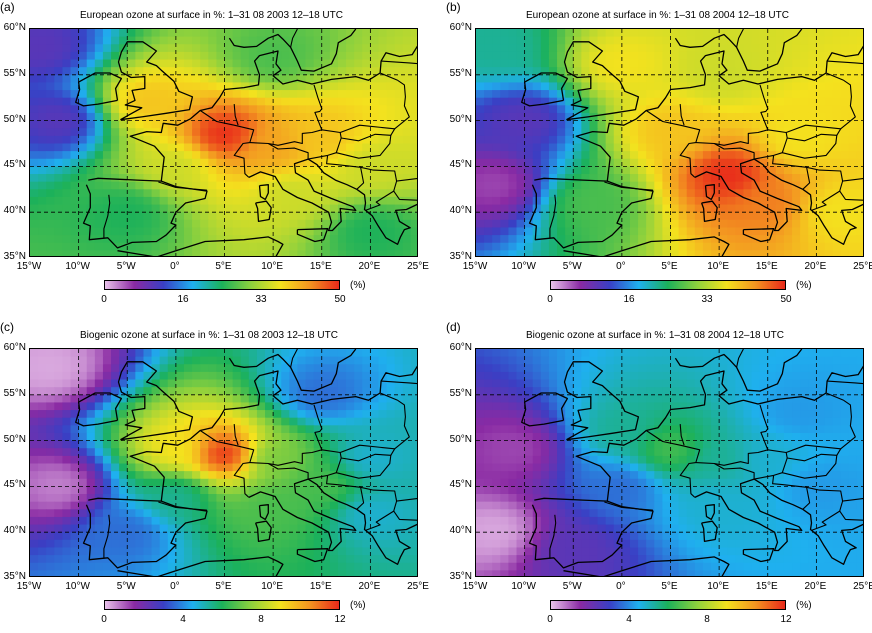 The width and height of the screenshot is (872, 633). Describe the element at coordinates (550, 299) in the screenshot. I see `colorbar-tick: 0` at that location.